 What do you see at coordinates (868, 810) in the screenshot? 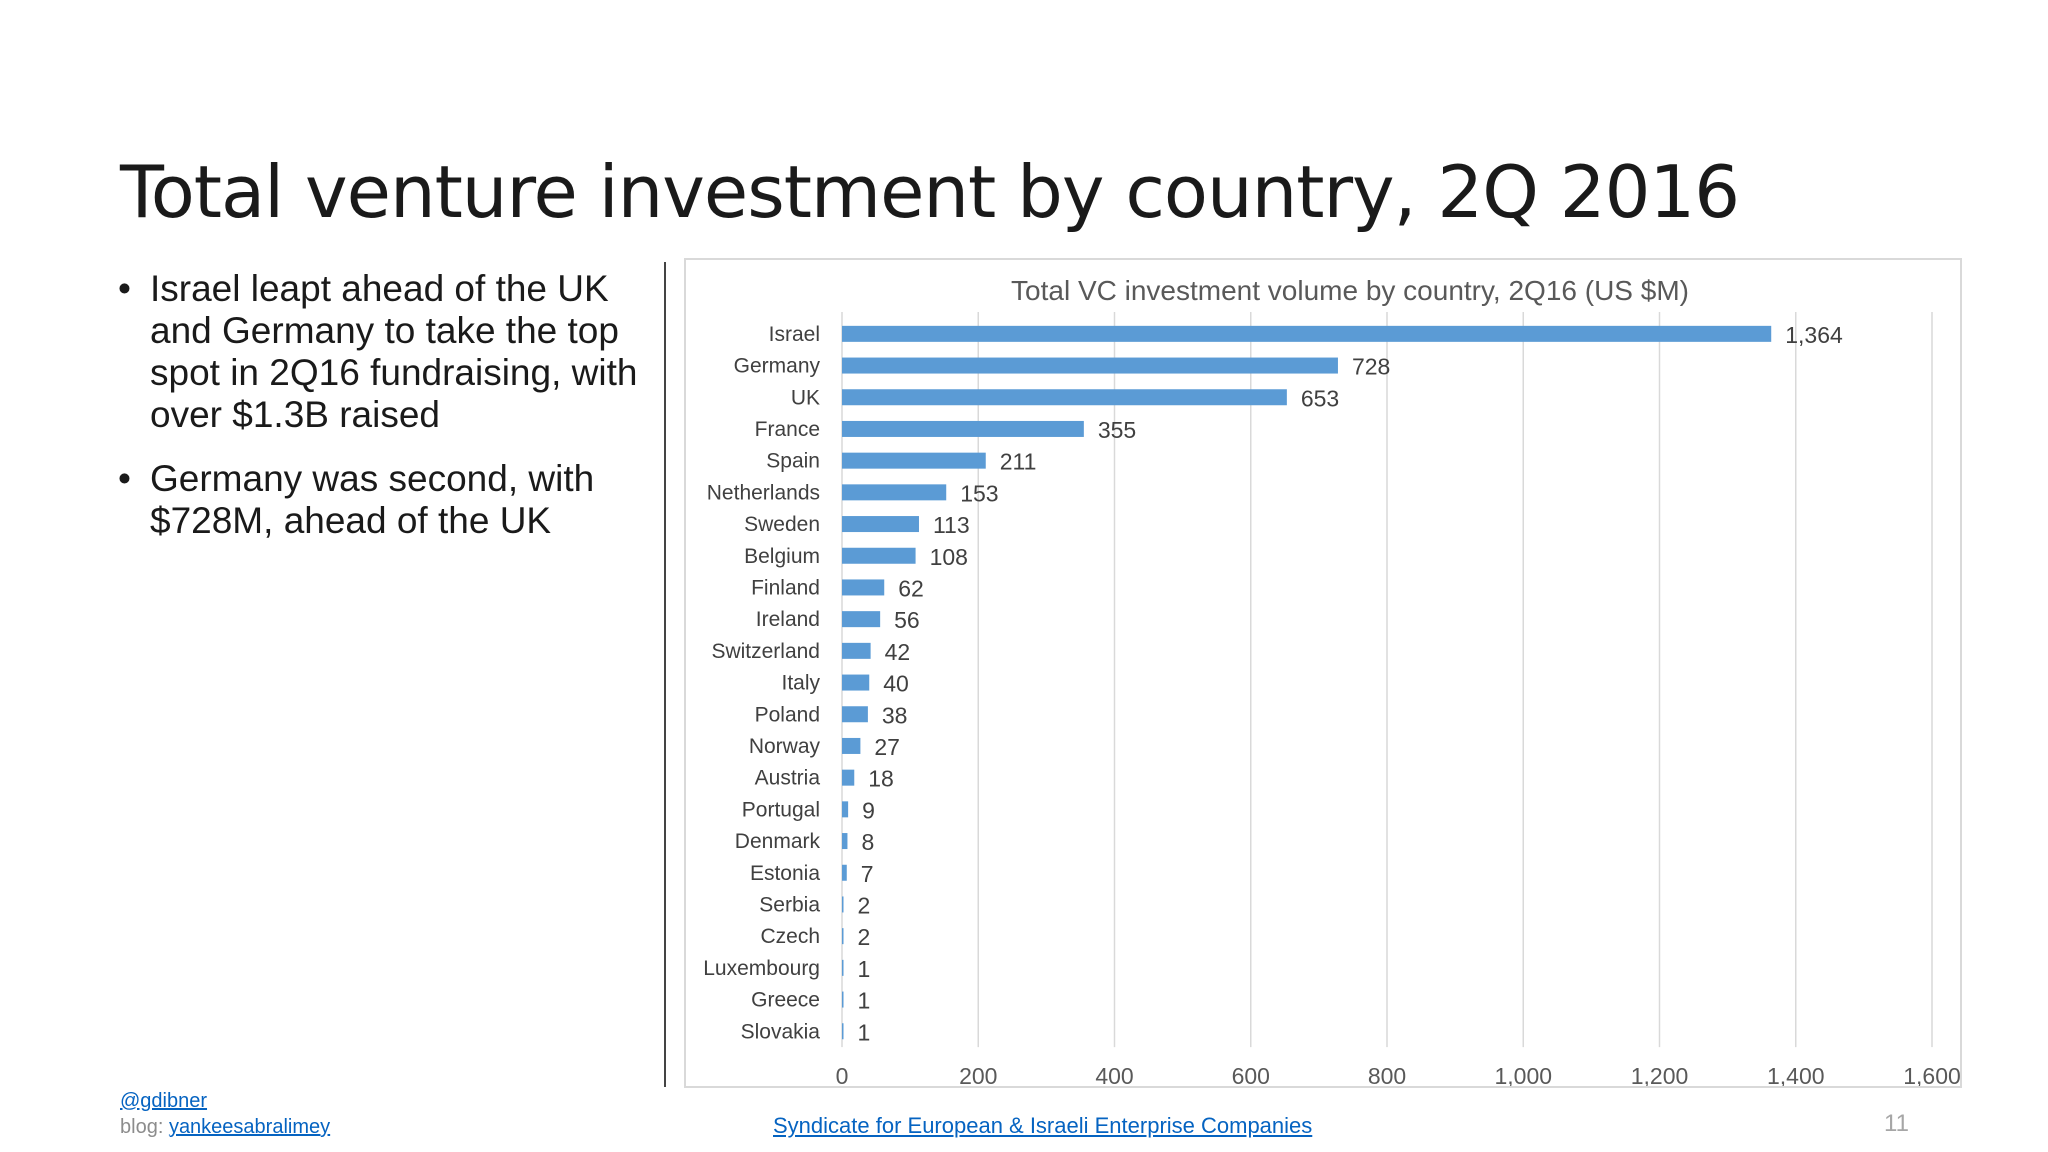
I see `data-label: 9` at bounding box center [868, 810].